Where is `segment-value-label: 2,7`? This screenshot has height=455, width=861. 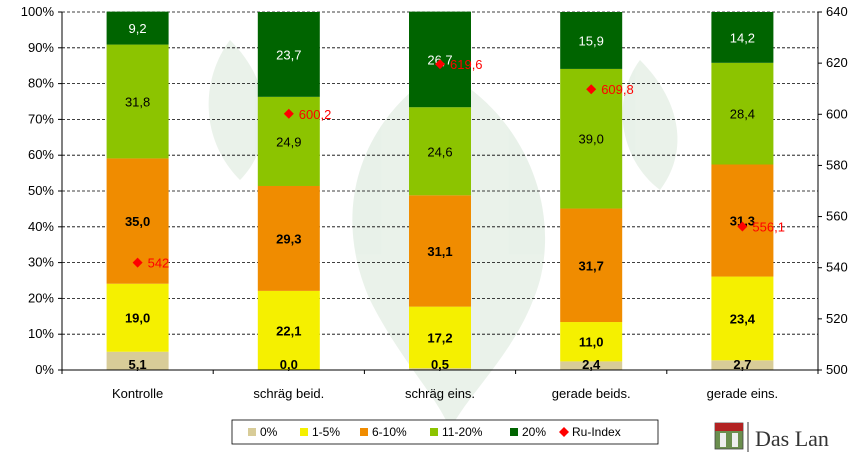
segment-value-label: 2,7 is located at coordinates (742, 364).